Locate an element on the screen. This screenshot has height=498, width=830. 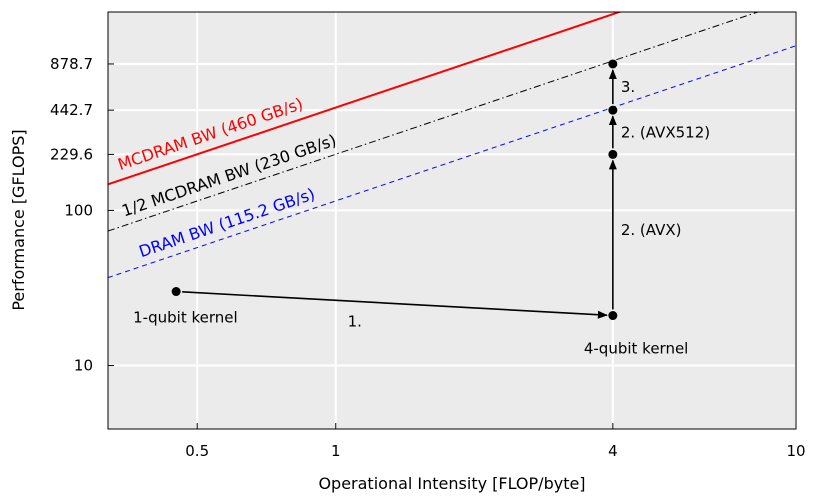
y-axis-title: Performance [GFLOPS] is located at coordinates (18, 219).